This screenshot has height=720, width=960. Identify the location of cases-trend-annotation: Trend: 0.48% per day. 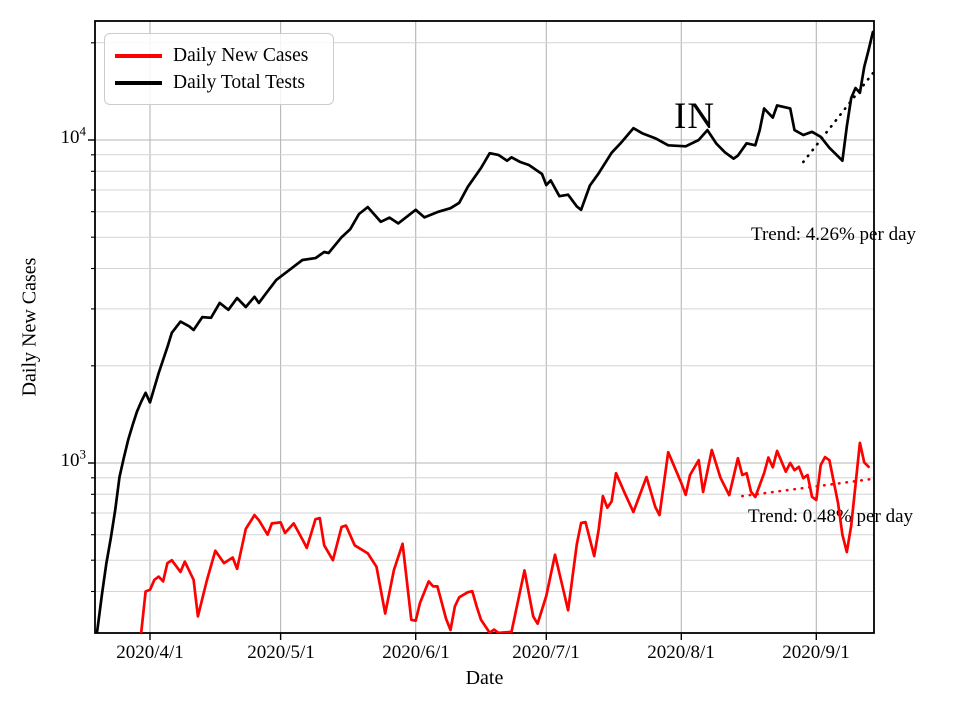
(830, 516).